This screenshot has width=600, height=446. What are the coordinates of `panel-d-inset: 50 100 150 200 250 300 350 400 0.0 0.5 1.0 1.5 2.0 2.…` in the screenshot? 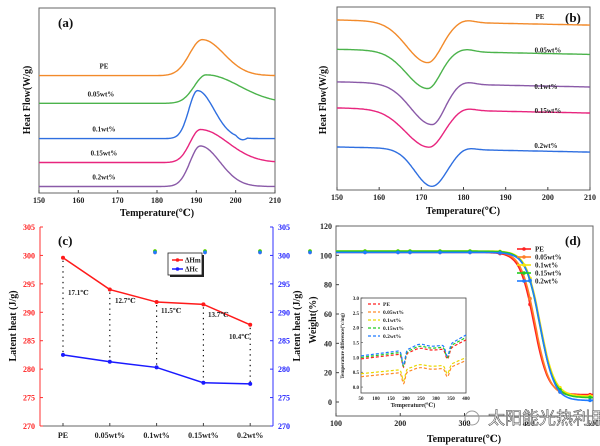 It's located at (405, 353).